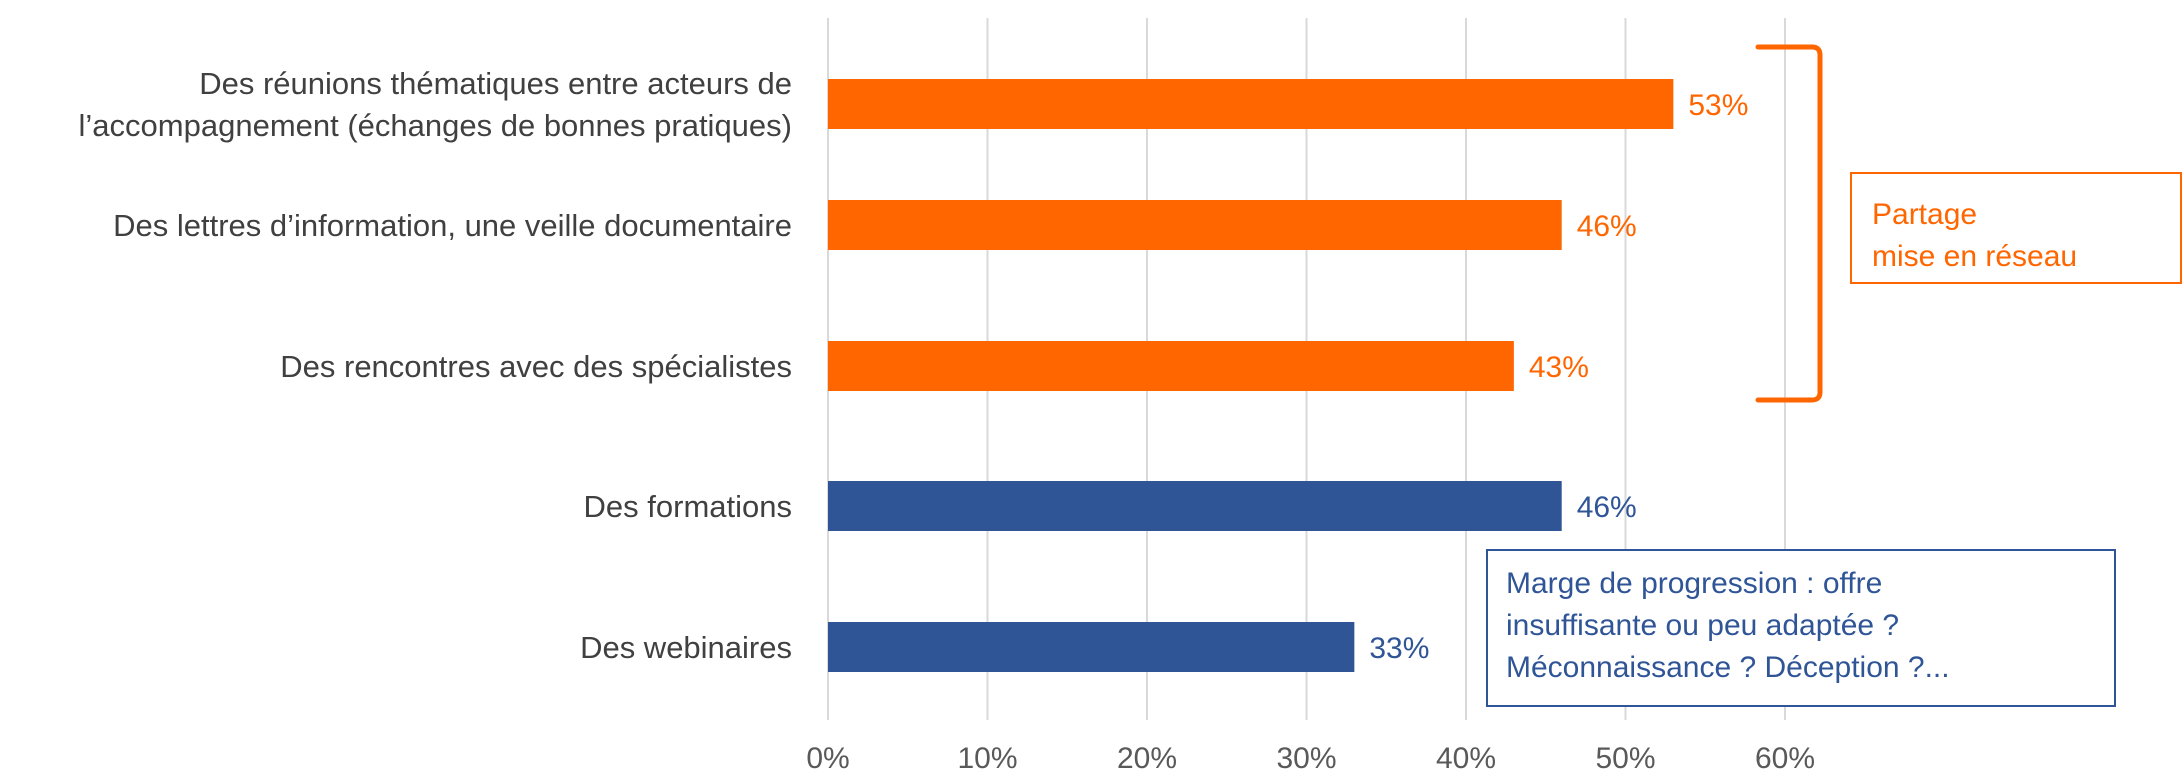 The image size is (2182, 780). What do you see at coordinates (1718, 105) in the screenshot?
I see `data-label: 53%` at bounding box center [1718, 105].